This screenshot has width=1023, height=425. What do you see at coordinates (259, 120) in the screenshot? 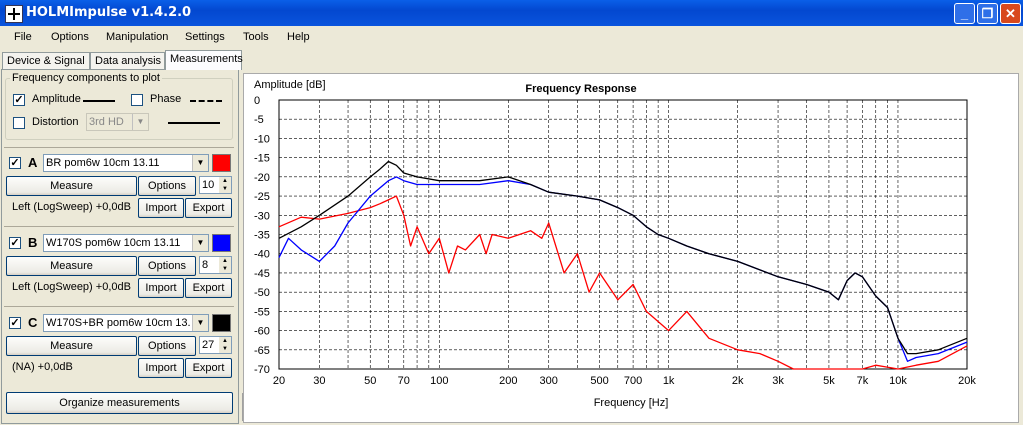
I see `y-tick-label: -5` at bounding box center [259, 120].